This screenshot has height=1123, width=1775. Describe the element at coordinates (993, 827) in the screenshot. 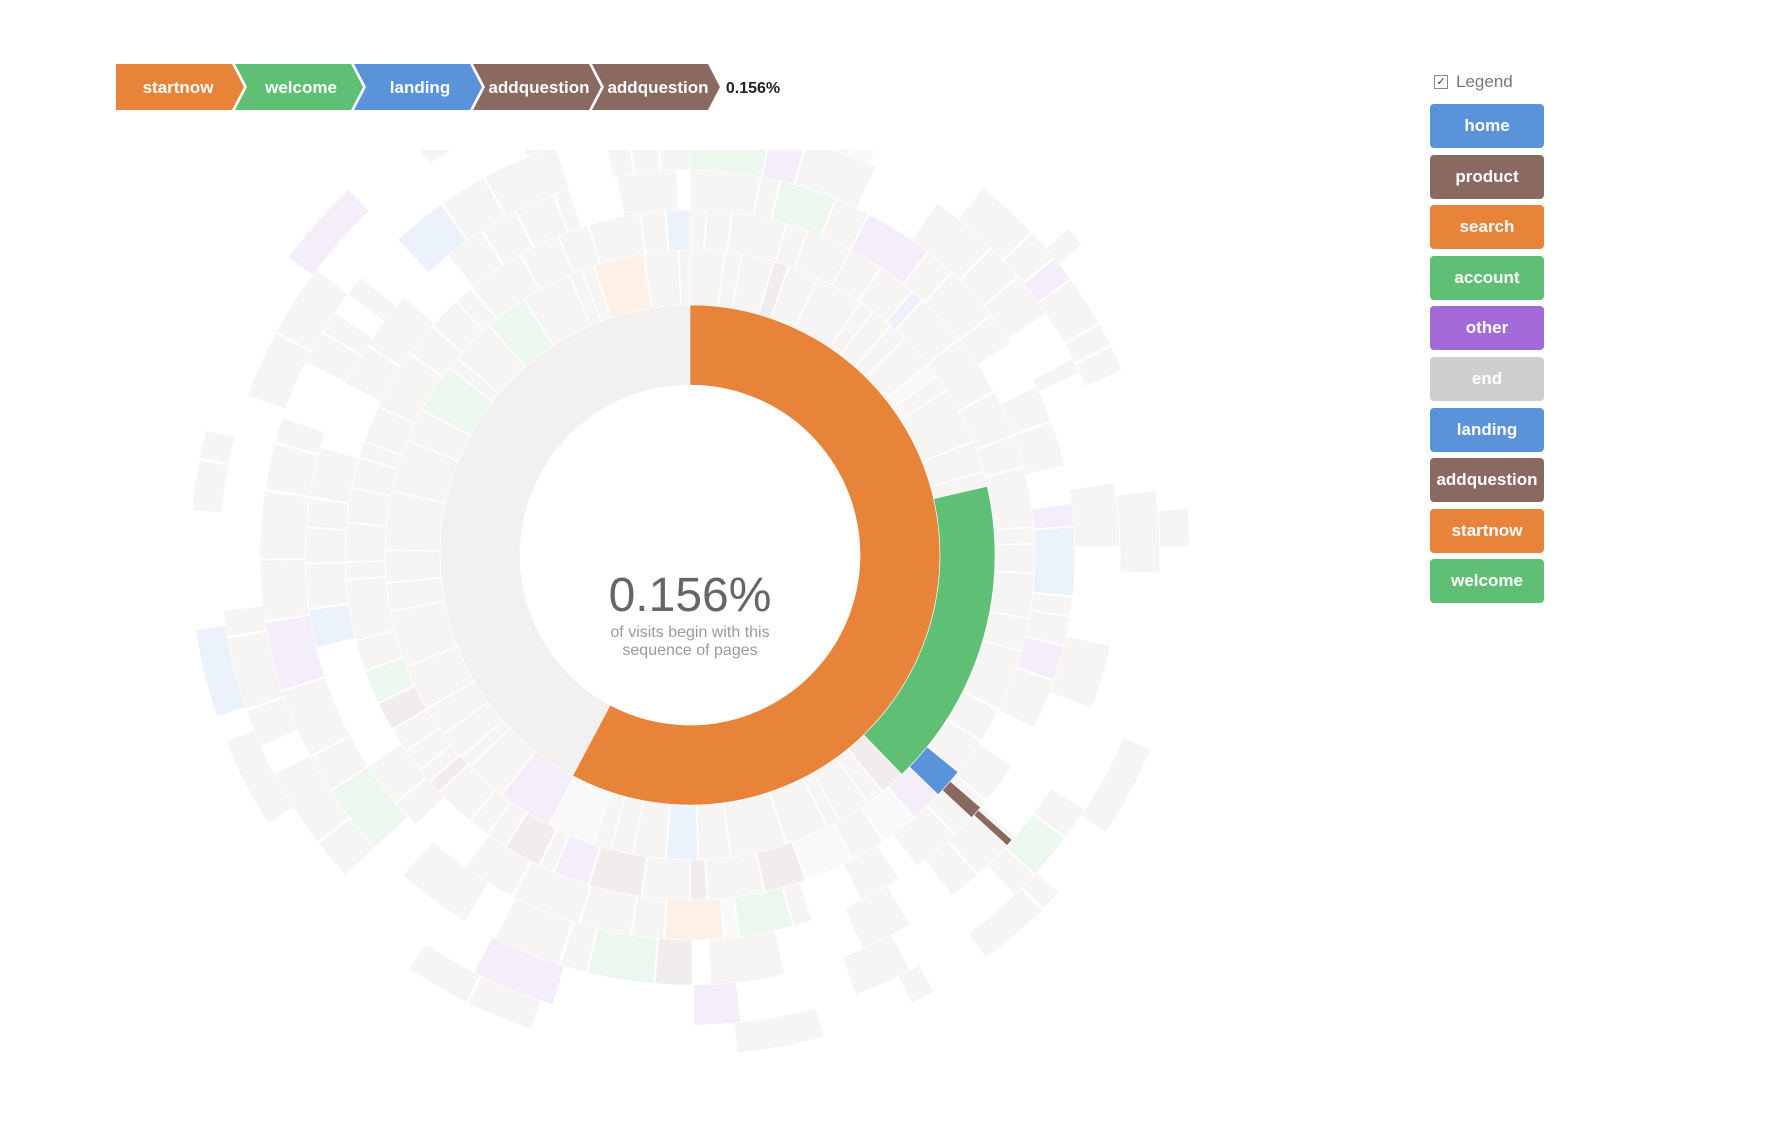

I see `sunburst-highlight-addquestion` at that location.